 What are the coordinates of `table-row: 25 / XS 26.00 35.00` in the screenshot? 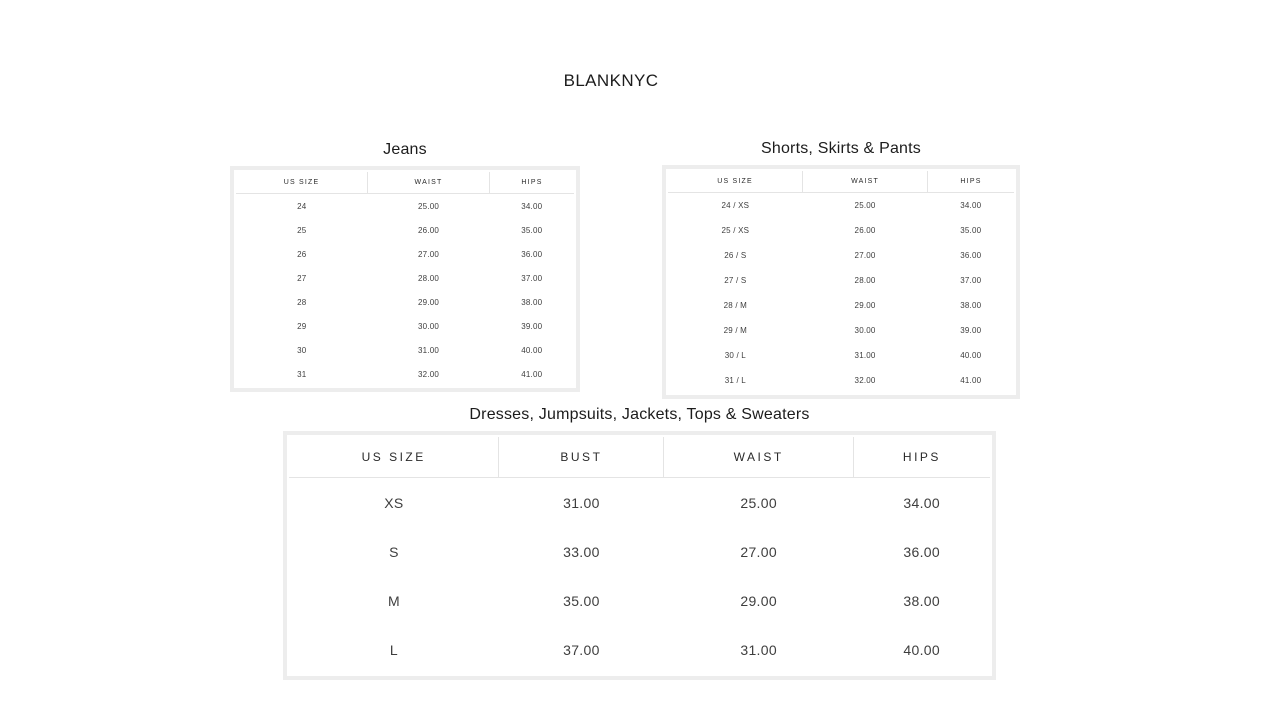 It's located at (841, 230).